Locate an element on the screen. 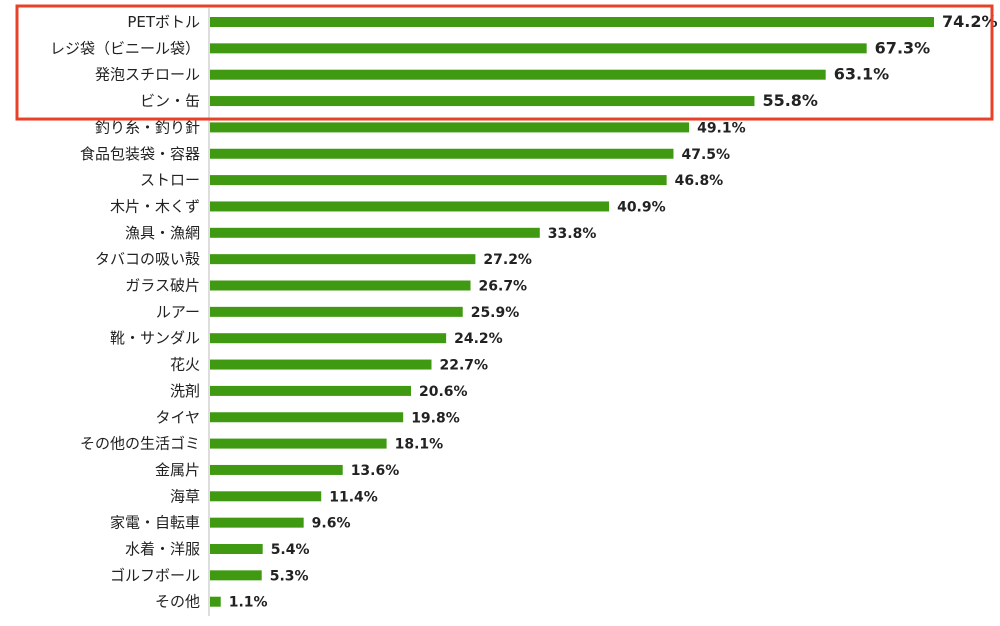 The height and width of the screenshot is (626, 1000). value-label: 5.4% is located at coordinates (290, 550).